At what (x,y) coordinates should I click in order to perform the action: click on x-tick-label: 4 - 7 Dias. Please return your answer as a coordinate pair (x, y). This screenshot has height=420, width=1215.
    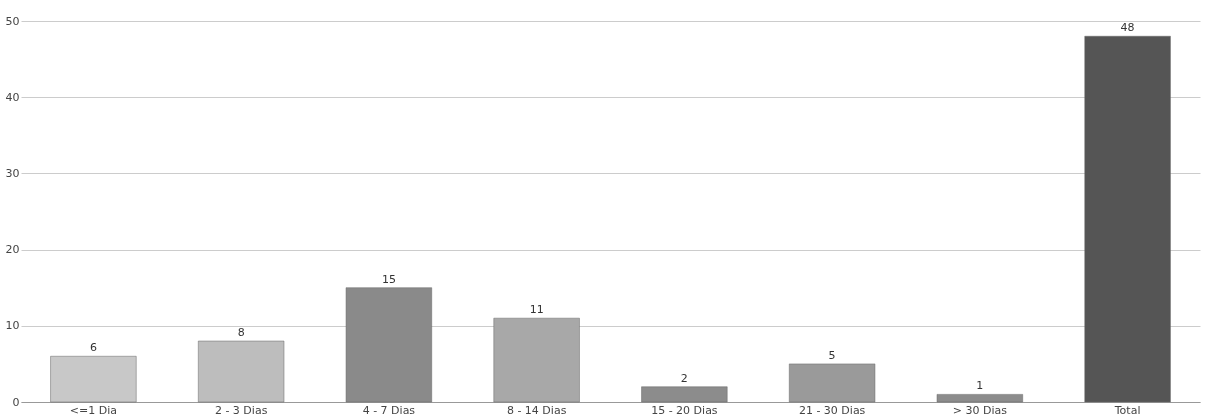
    Looking at the image, I should click on (389, 410).